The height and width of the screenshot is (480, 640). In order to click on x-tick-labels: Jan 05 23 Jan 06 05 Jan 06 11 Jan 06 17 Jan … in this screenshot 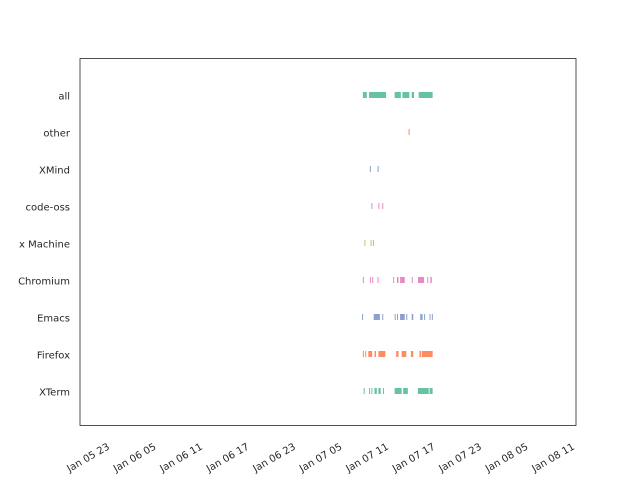, I will do `click(321, 459)`.